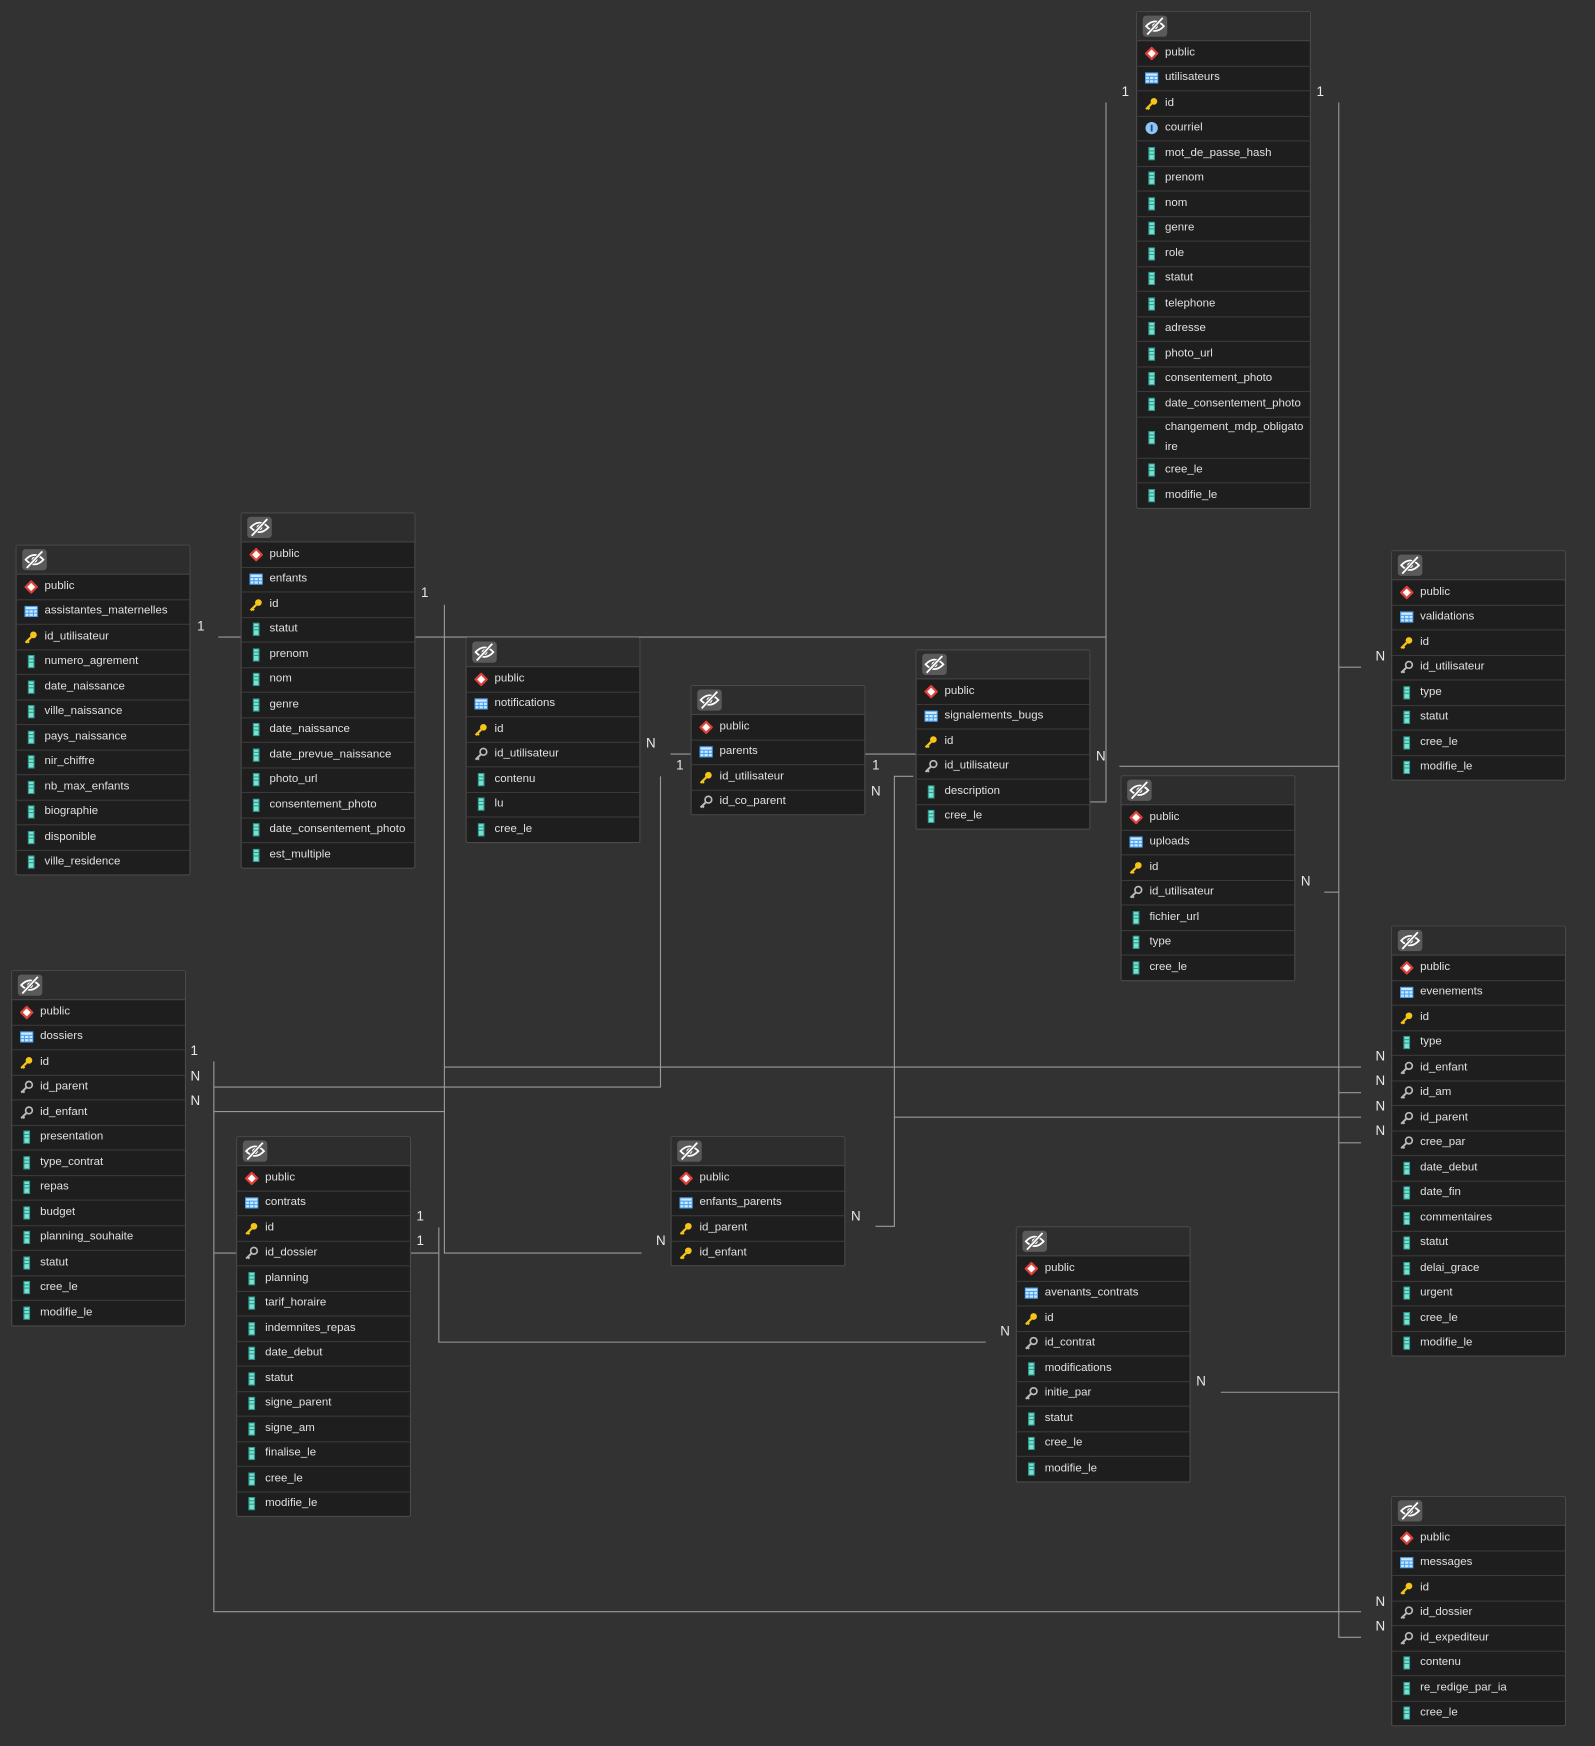 Image resolution: width=1595 pixels, height=1746 pixels. What do you see at coordinates (72, 1162) in the screenshot?
I see `row-text: type_contrat` at bounding box center [72, 1162].